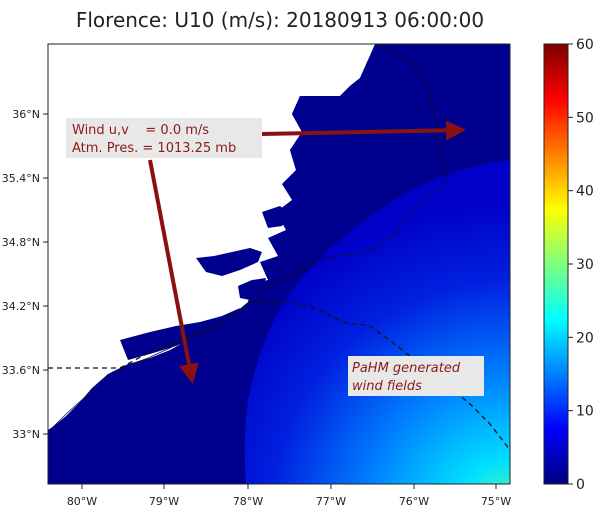 This screenshot has width=600, height=523. I want to click on colorbar-ticks: 0 10 20 30 40 50 60, so click(581, 265).